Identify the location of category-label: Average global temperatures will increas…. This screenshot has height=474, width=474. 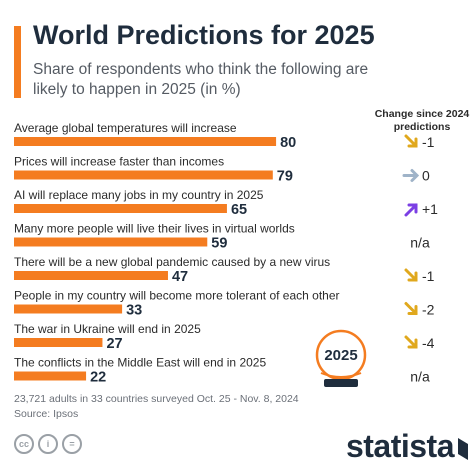
(125, 128).